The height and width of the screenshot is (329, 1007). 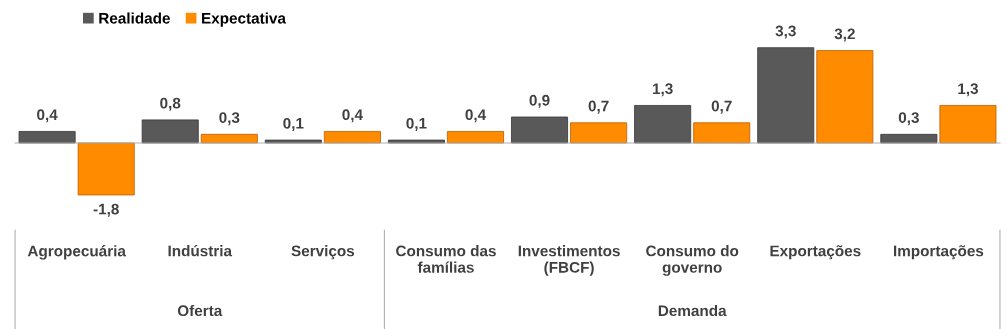 I want to click on x-tick-label: Importações, so click(x=939, y=252).